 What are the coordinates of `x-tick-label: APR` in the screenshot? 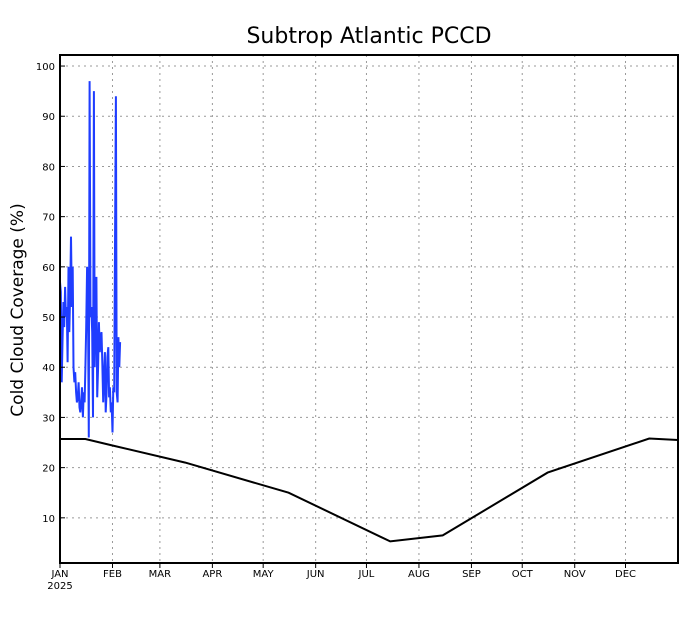 It's located at (212, 574).